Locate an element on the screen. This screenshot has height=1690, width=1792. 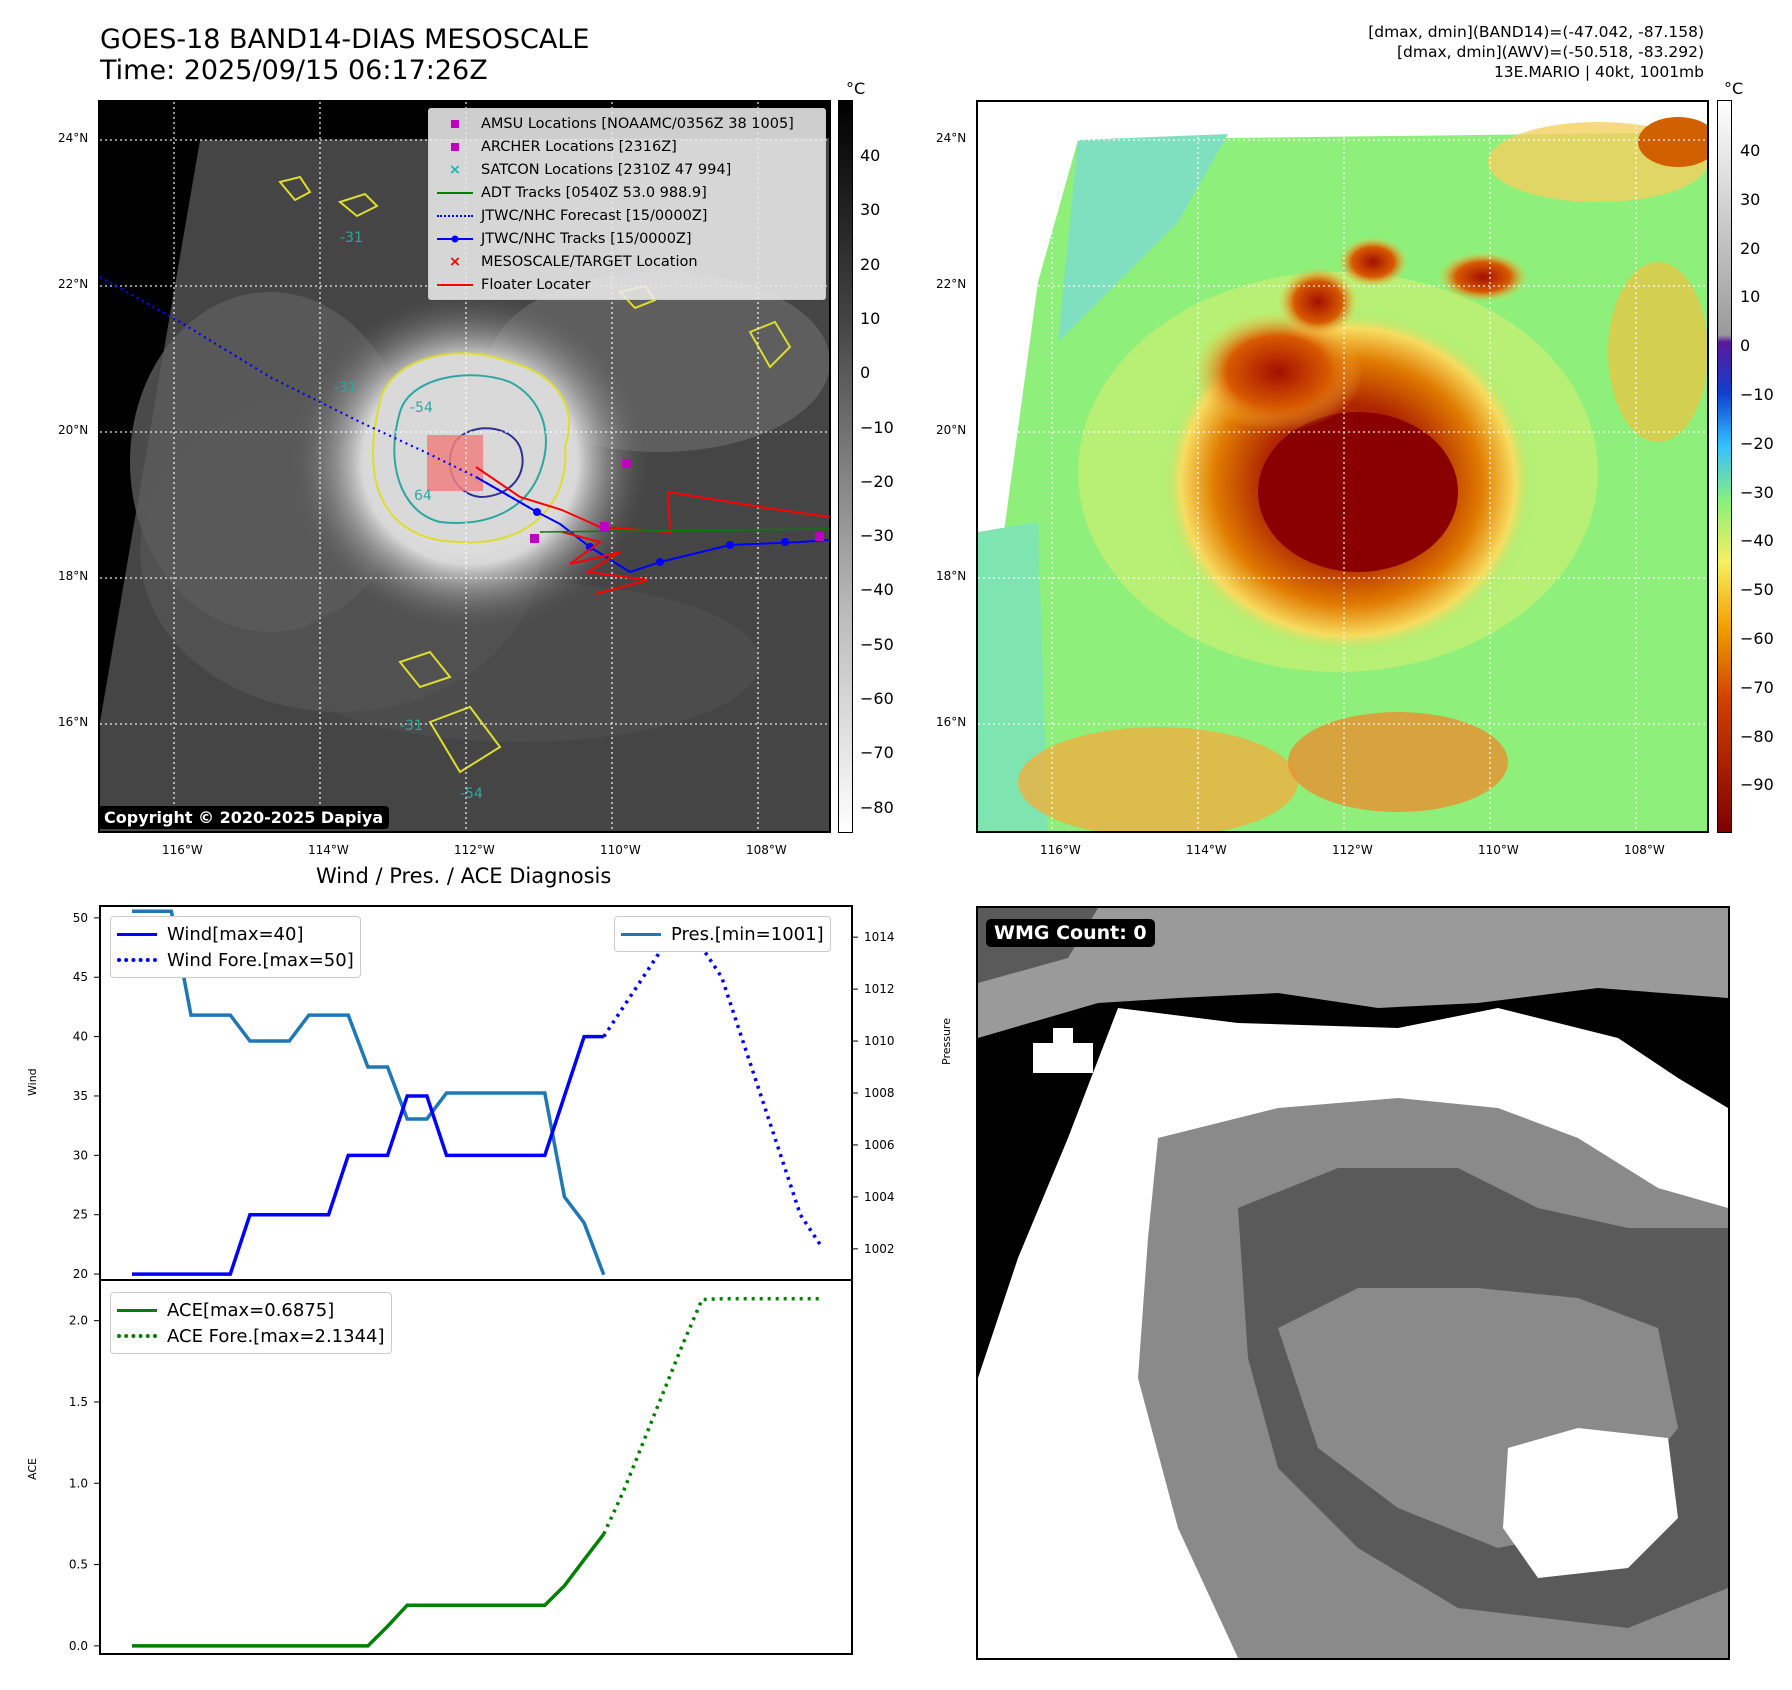
ace-frame is located at coordinates (476, 1467).